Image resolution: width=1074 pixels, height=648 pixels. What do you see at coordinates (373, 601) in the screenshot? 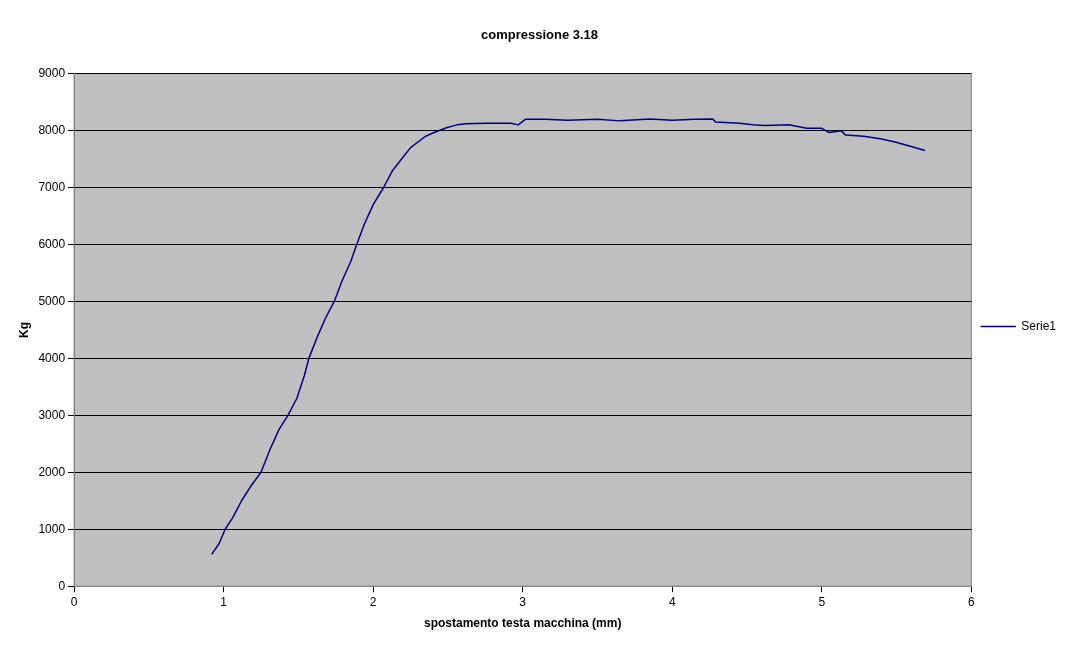
I see `x-tick-label: 2` at bounding box center [373, 601].